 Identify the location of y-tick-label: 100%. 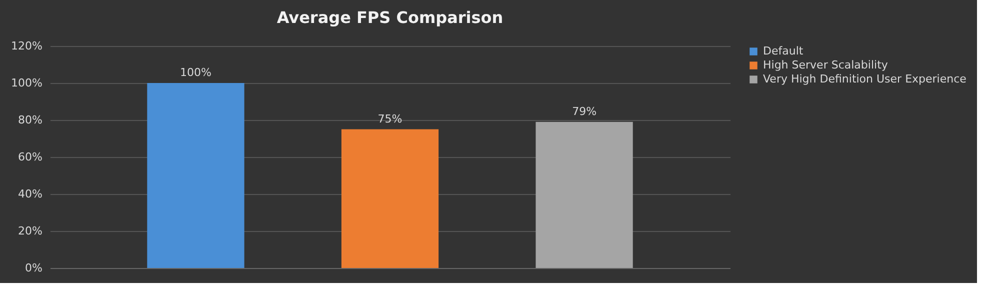
(26, 83).